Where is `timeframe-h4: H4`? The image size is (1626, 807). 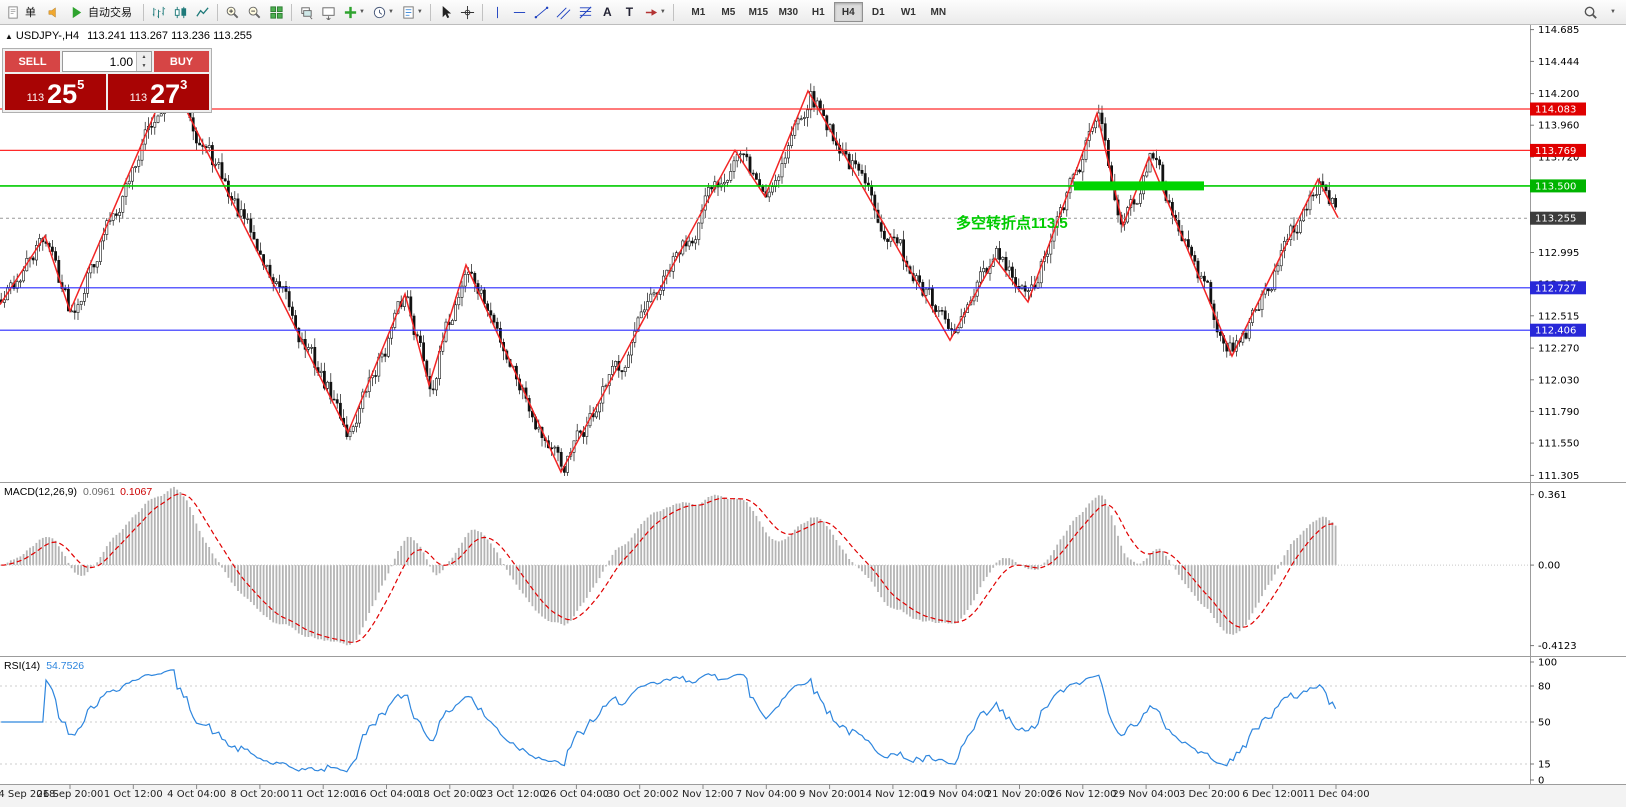
timeframe-h4: H4 is located at coordinates (848, 12).